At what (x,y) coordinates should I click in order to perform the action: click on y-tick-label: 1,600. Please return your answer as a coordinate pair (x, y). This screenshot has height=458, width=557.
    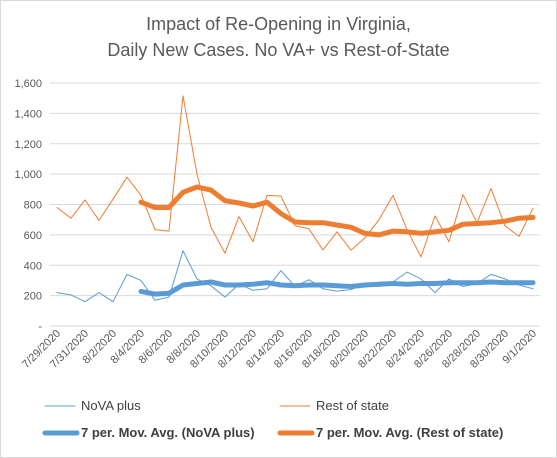
    Looking at the image, I should click on (28, 84).